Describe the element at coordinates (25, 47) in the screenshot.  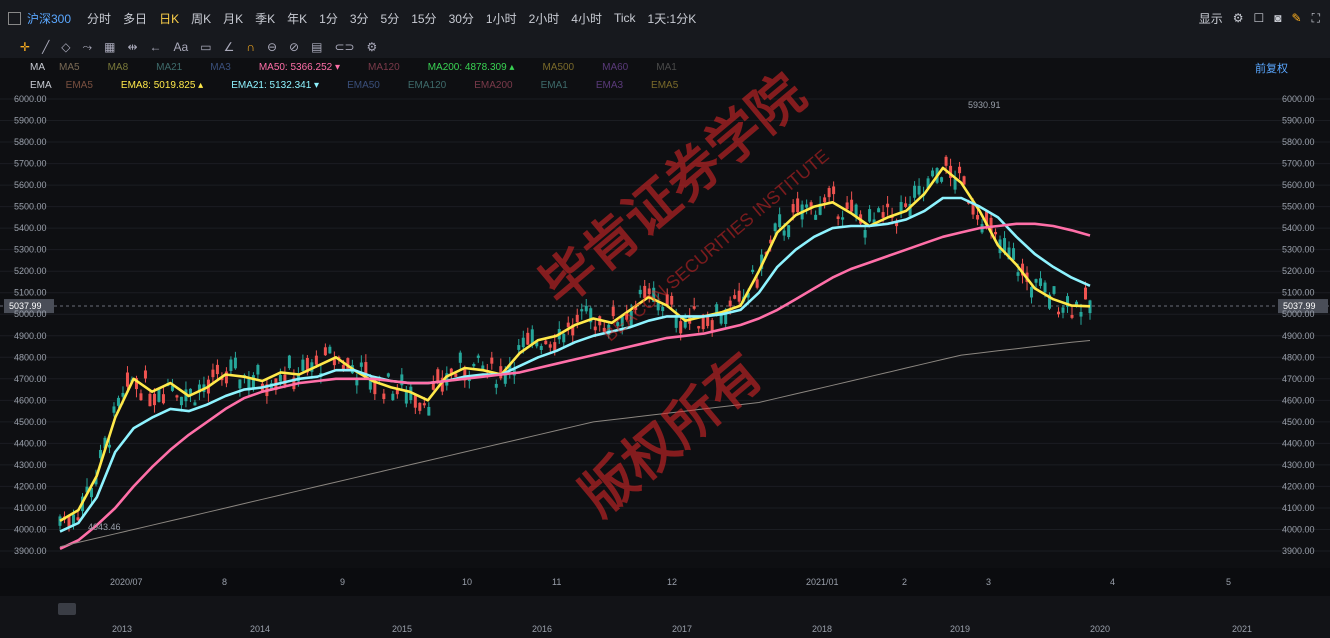
I see `crosshair-icon: ✛` at that location.